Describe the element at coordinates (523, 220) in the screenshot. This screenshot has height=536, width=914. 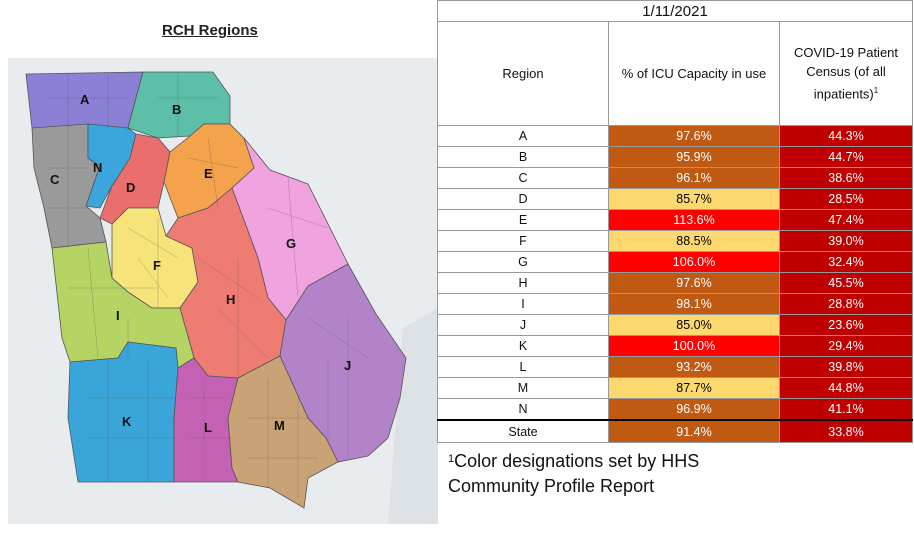
I see `cell-region: E` at that location.